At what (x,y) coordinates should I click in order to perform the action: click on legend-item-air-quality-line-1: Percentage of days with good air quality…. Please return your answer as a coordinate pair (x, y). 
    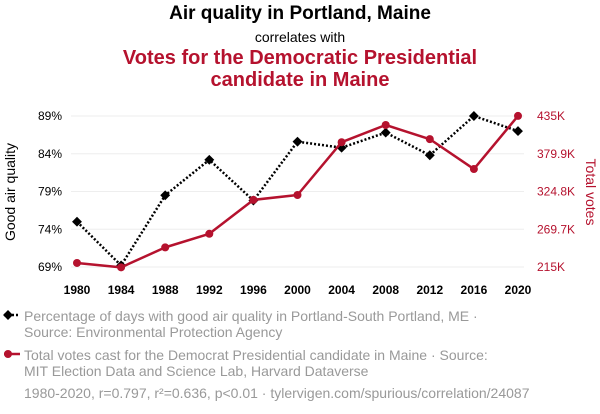
    Looking at the image, I should click on (251, 316).